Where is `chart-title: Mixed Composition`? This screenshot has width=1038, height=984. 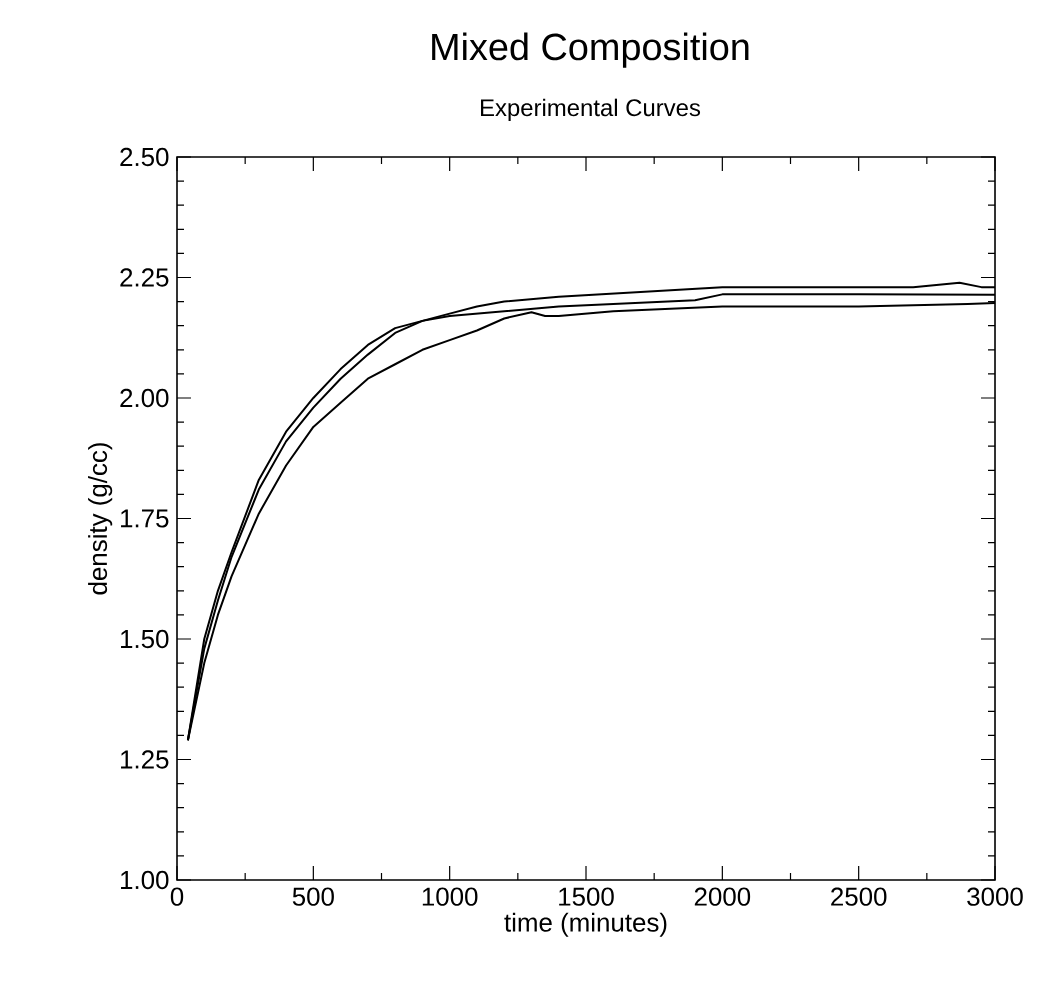
chart-title: Mixed Composition is located at coordinates (590, 50).